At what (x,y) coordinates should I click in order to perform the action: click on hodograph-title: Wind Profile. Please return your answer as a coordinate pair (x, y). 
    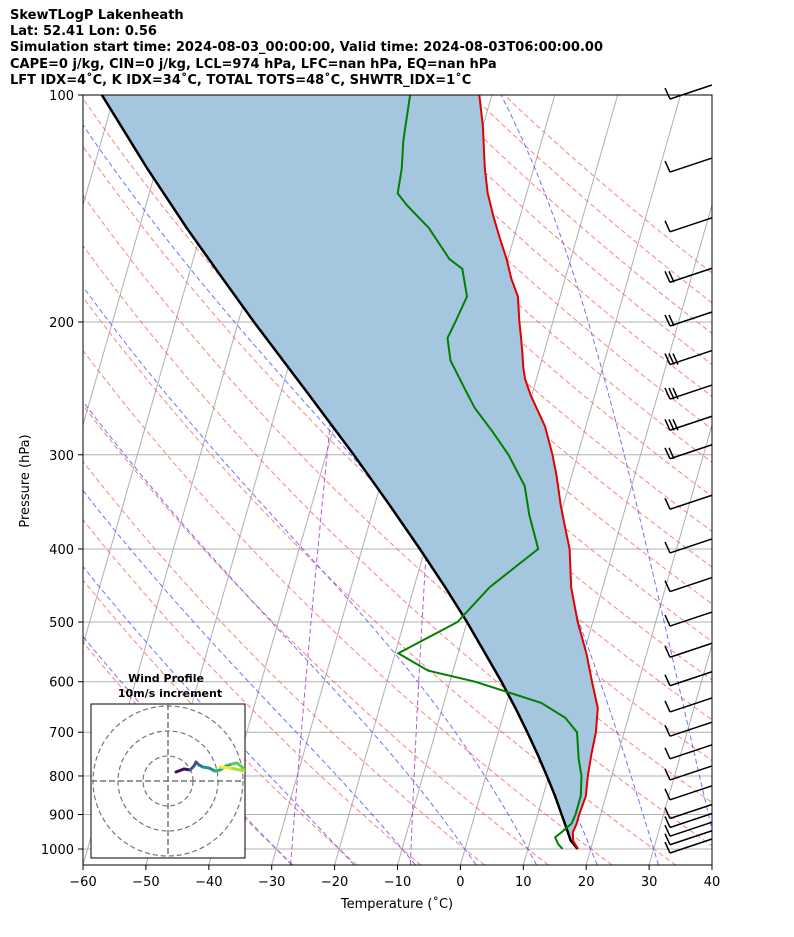
    Looking at the image, I should click on (166, 678).